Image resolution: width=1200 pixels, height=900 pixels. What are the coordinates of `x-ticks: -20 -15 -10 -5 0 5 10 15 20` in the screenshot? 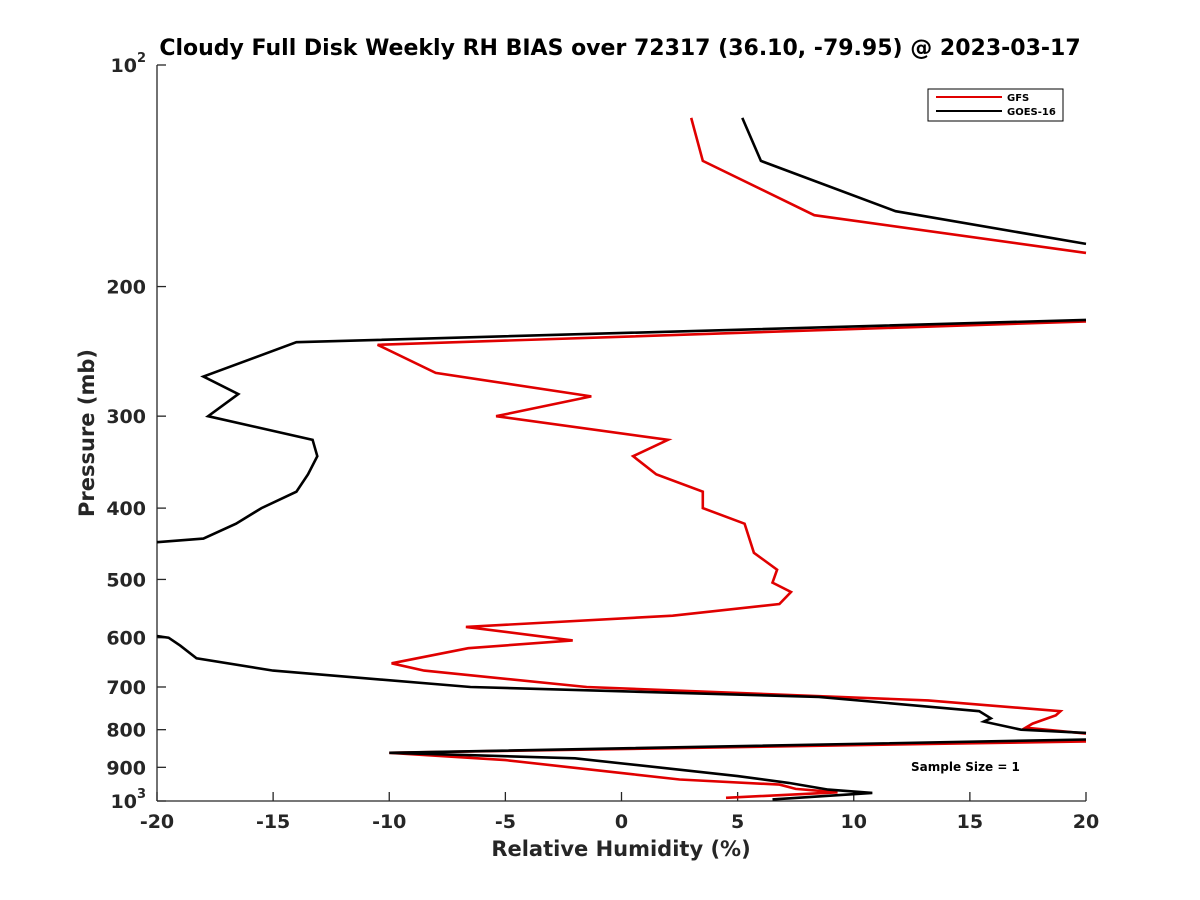 It's located at (619, 812).